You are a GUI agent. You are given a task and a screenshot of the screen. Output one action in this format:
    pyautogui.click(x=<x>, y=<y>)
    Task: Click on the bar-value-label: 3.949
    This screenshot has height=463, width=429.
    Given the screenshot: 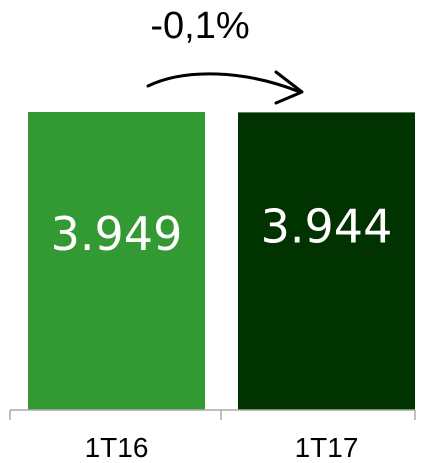 What is the action you would take?
    pyautogui.click(x=117, y=234)
    